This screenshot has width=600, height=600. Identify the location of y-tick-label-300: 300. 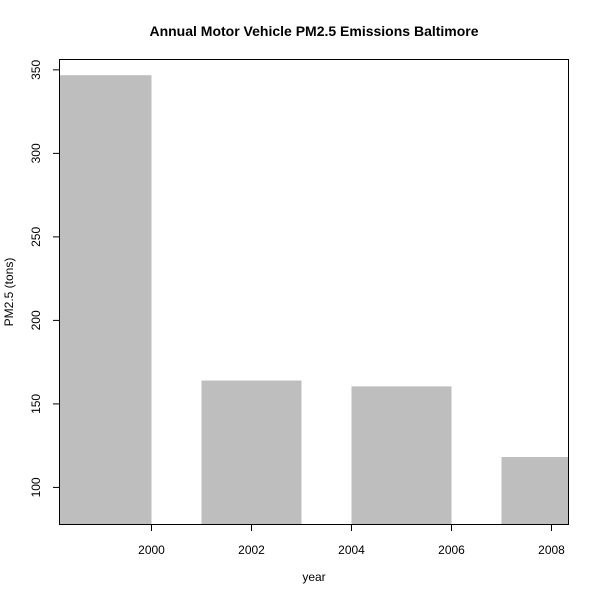
(36, 153).